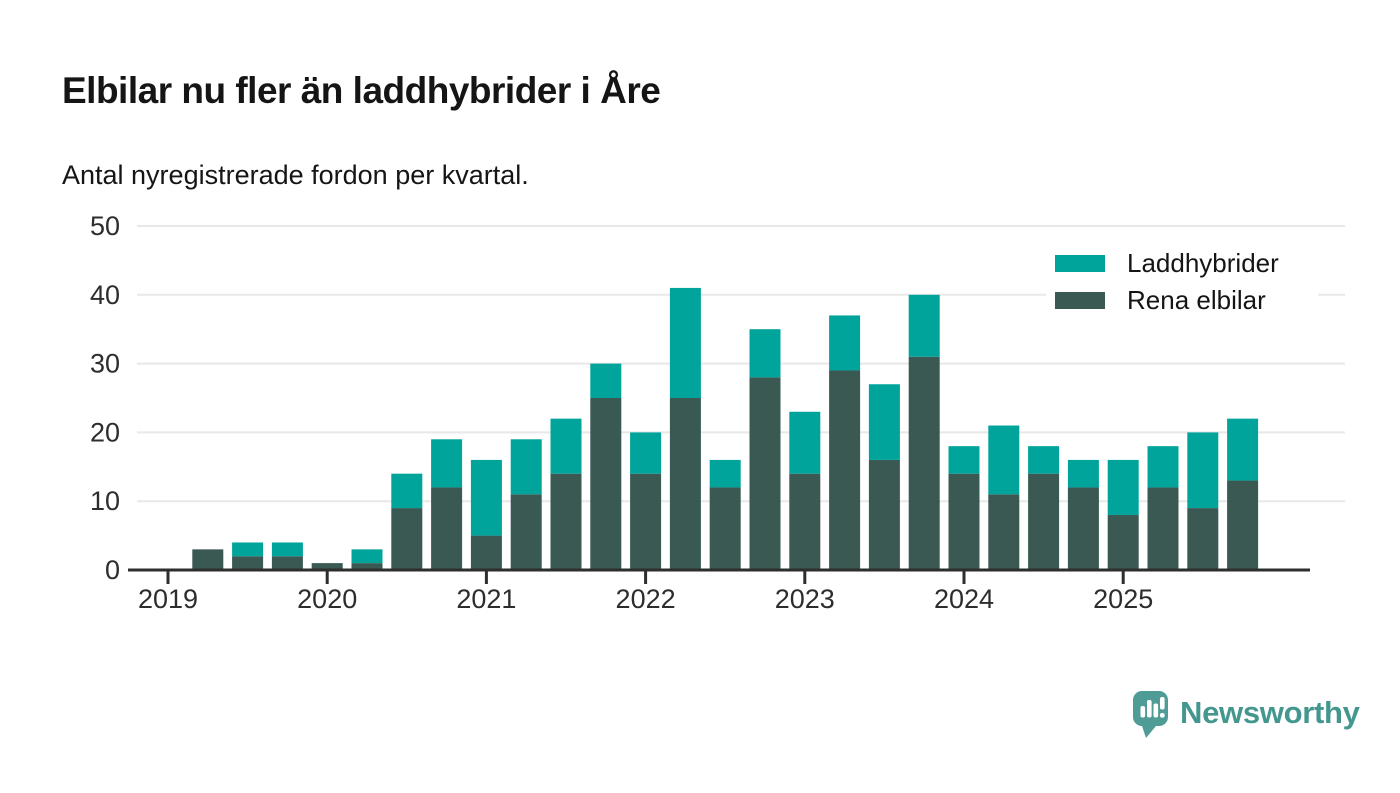 This screenshot has width=1400, height=793. I want to click on x-tick-label: 2023, so click(805, 599).